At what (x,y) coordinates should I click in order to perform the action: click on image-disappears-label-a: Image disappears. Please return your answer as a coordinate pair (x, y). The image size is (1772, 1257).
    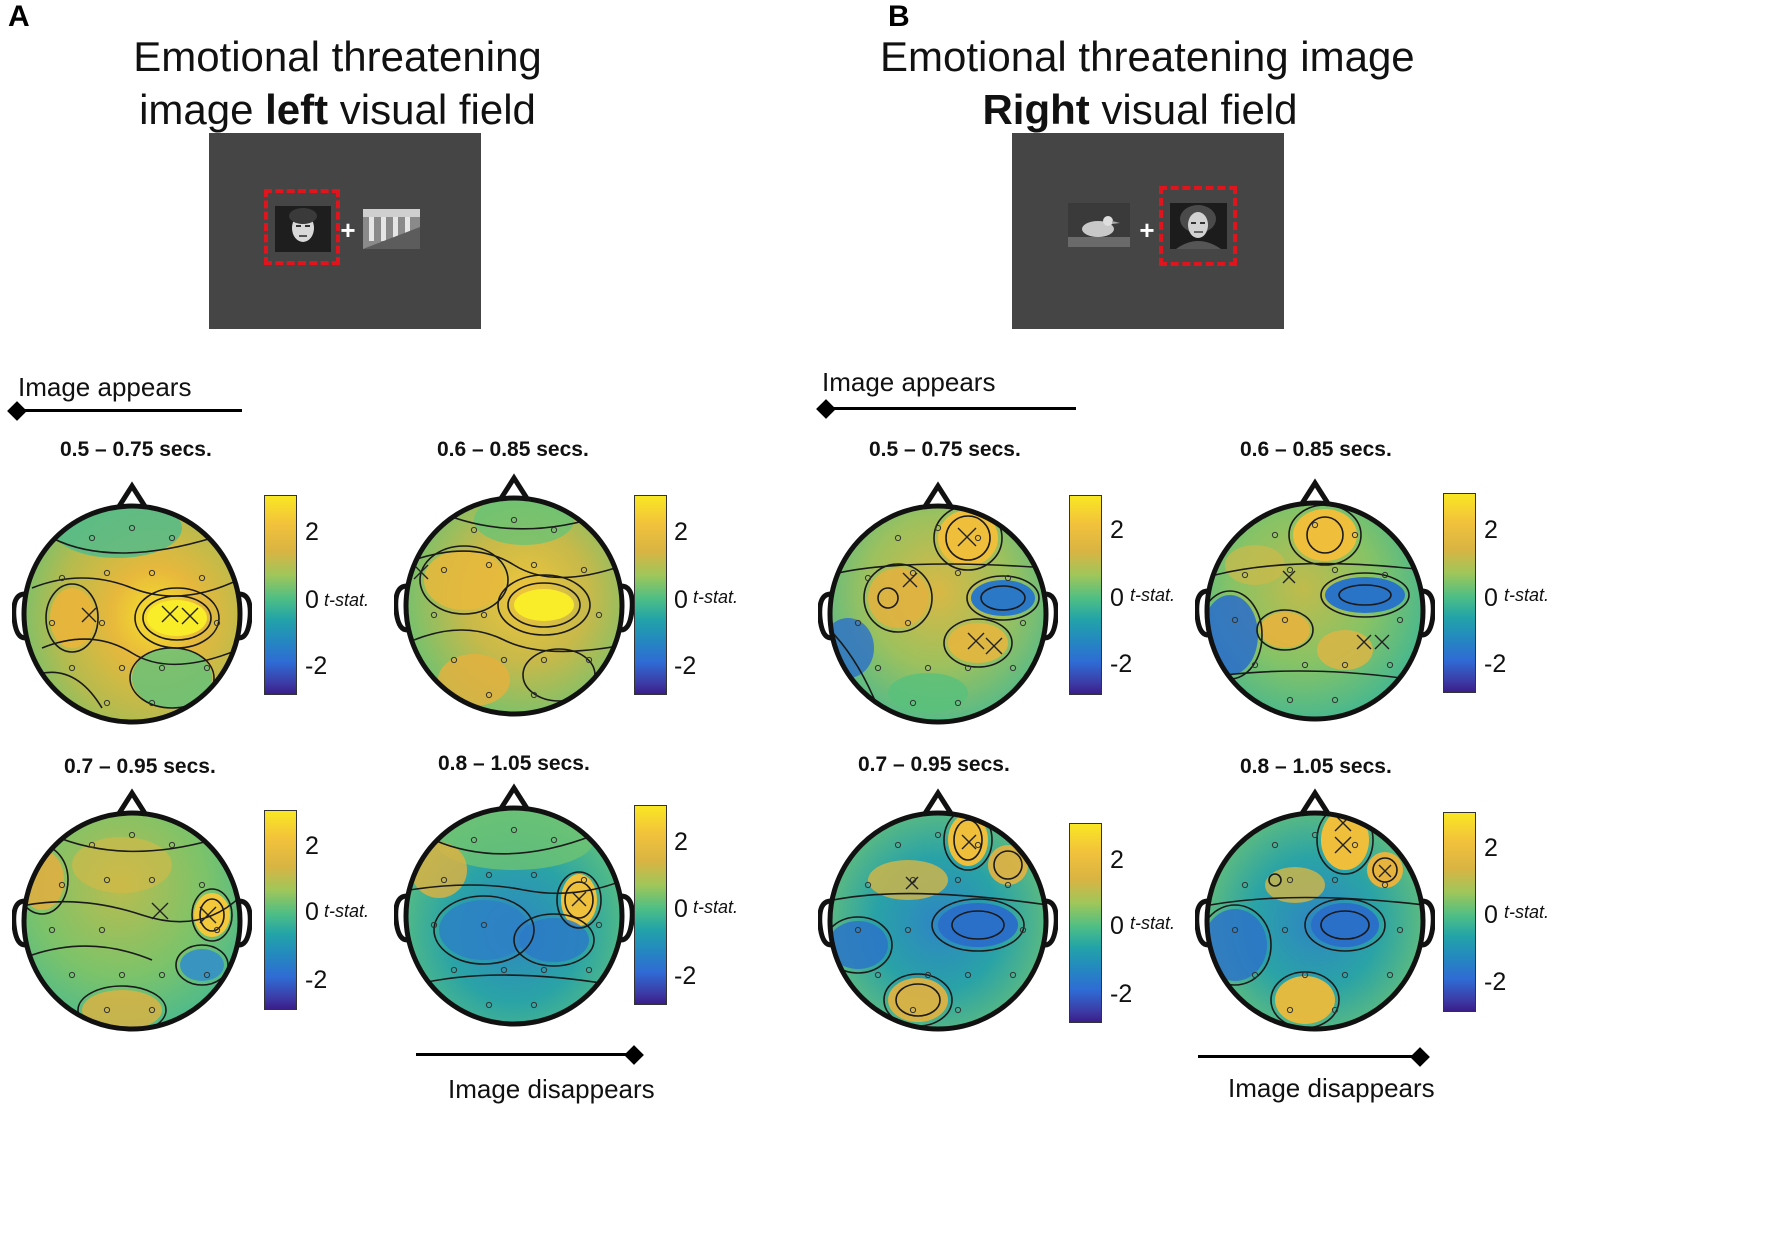
    Looking at the image, I should click on (551, 1089).